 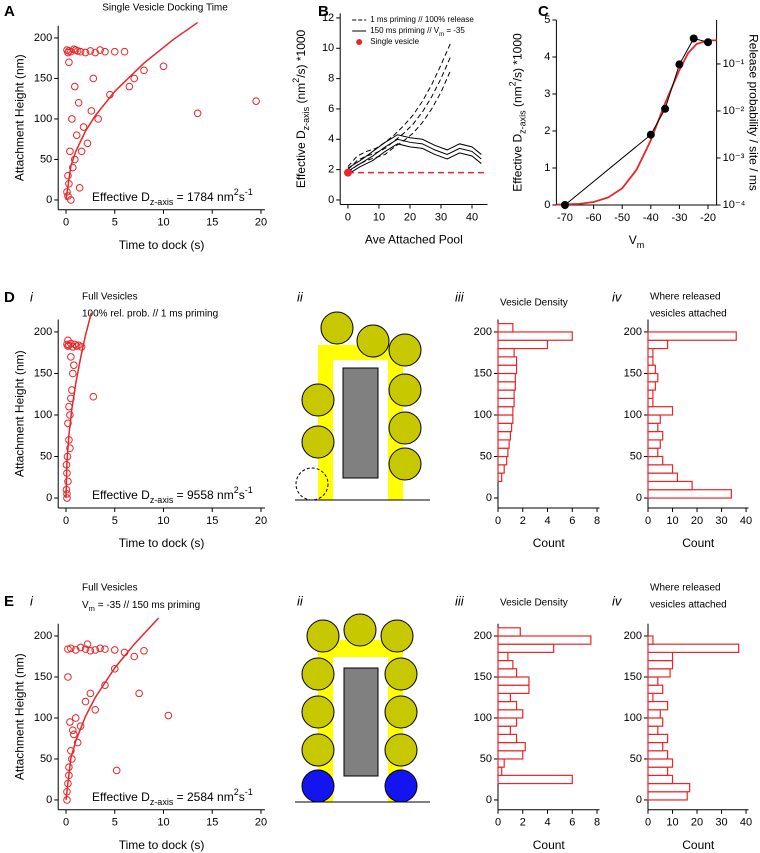 What do you see at coordinates (249, 490) in the screenshot?
I see `text-part: -1` at bounding box center [249, 490].